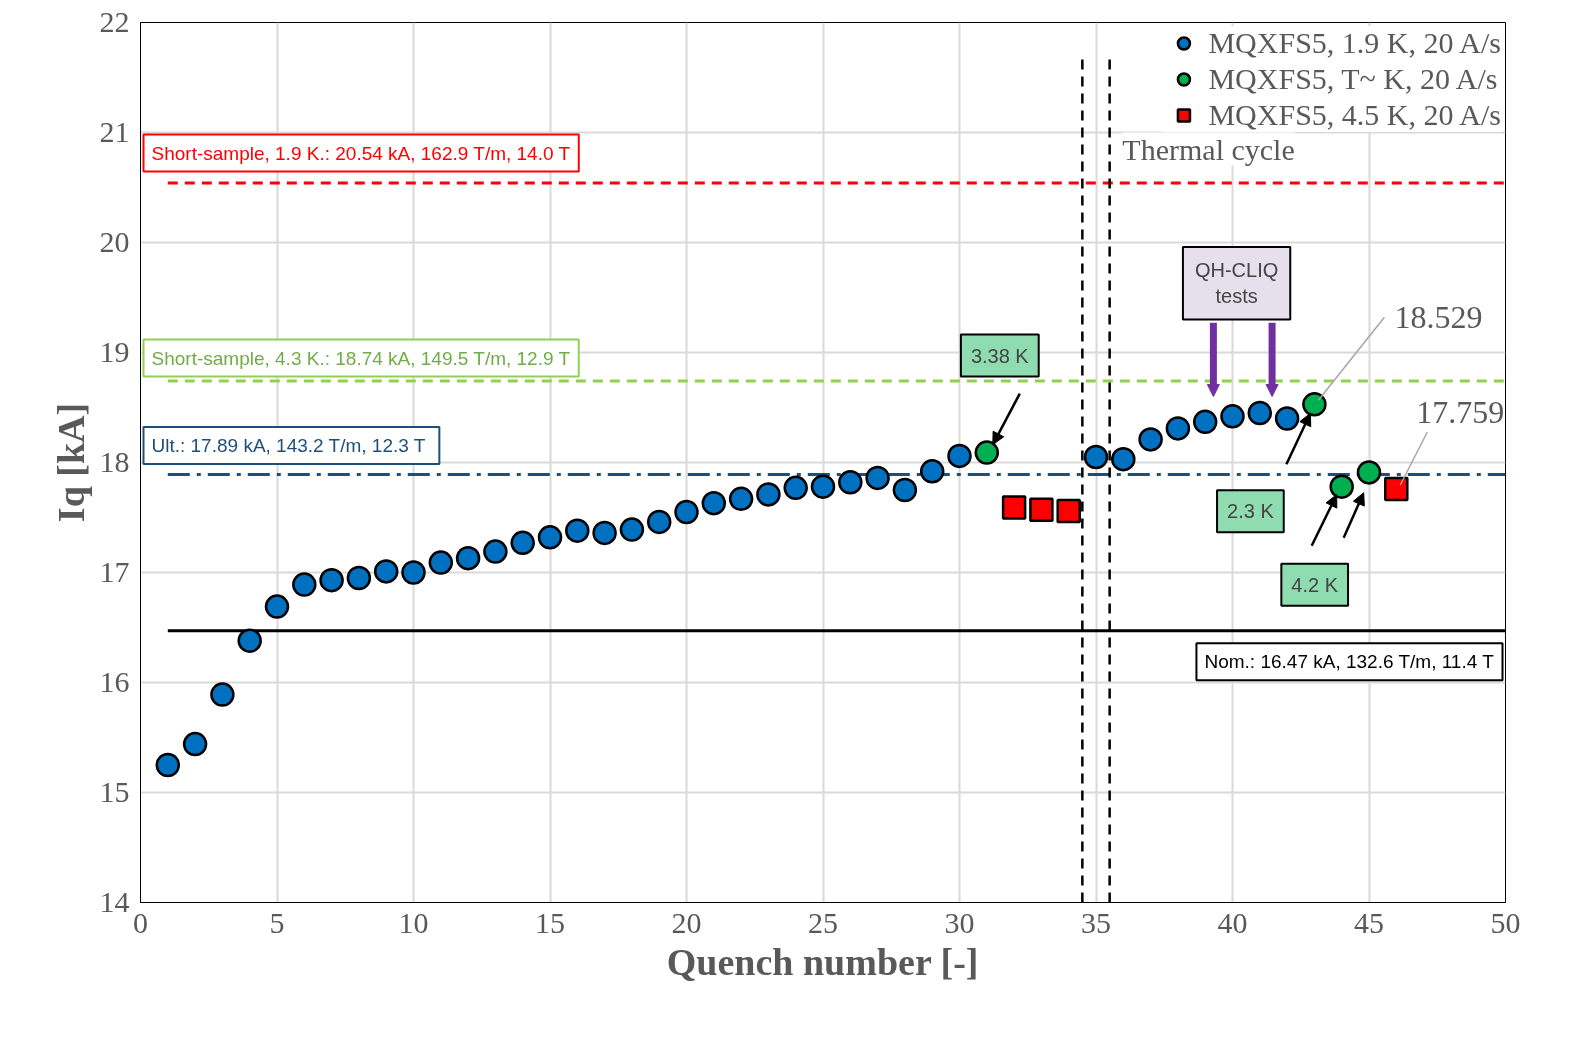 This screenshot has height=1038, width=1585. What do you see at coordinates (114, 241) in the screenshot?
I see `y-tick-label: 20` at bounding box center [114, 241].